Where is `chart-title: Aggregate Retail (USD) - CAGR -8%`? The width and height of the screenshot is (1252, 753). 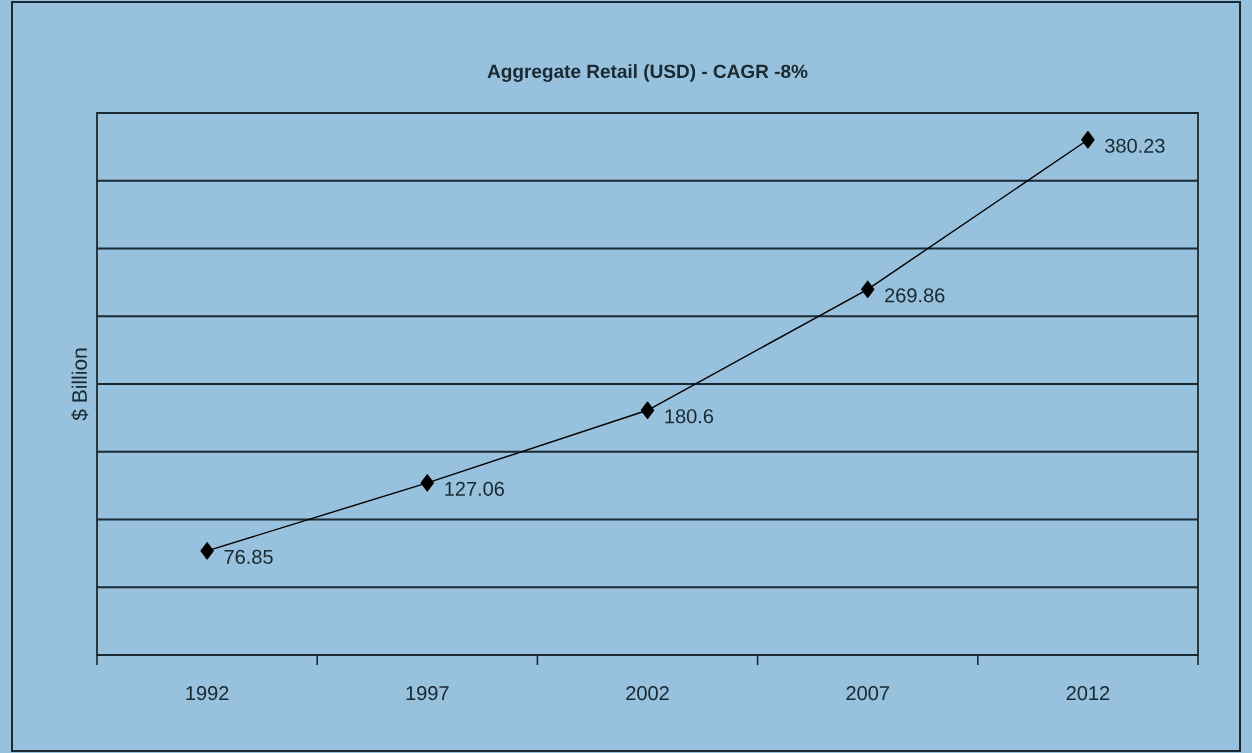
chart-title: Aggregate Retail (USD) - CAGR -8% is located at coordinates (647, 73).